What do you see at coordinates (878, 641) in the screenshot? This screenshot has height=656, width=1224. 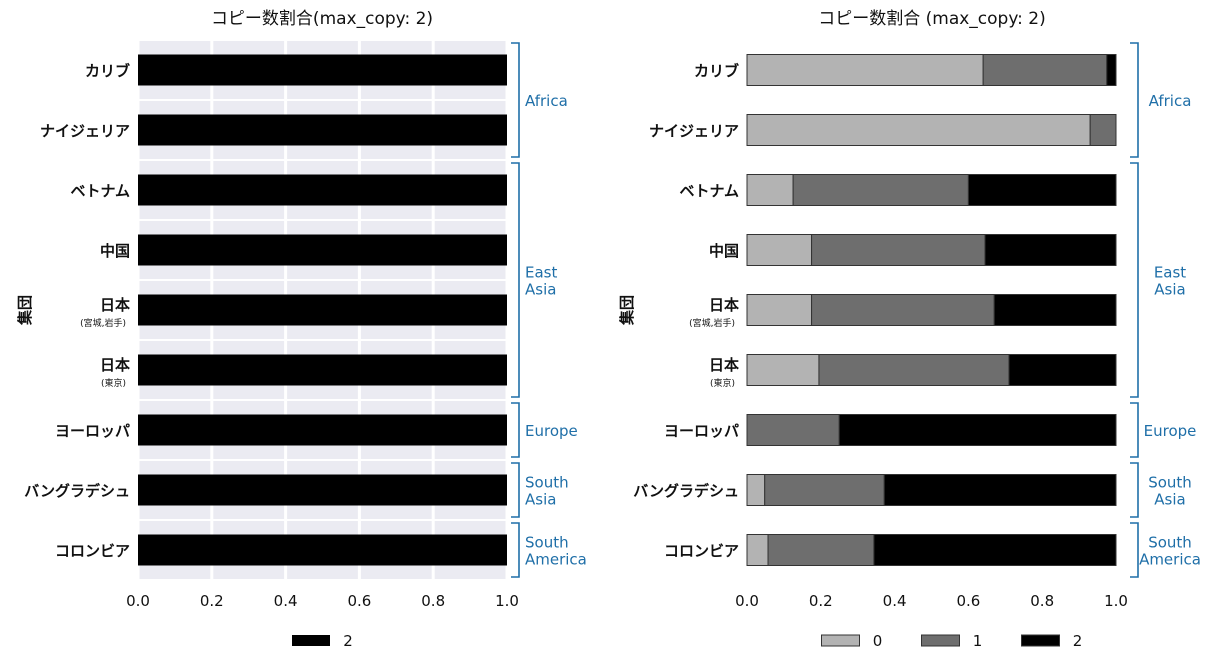 I see `legend-label: 0` at bounding box center [878, 641].